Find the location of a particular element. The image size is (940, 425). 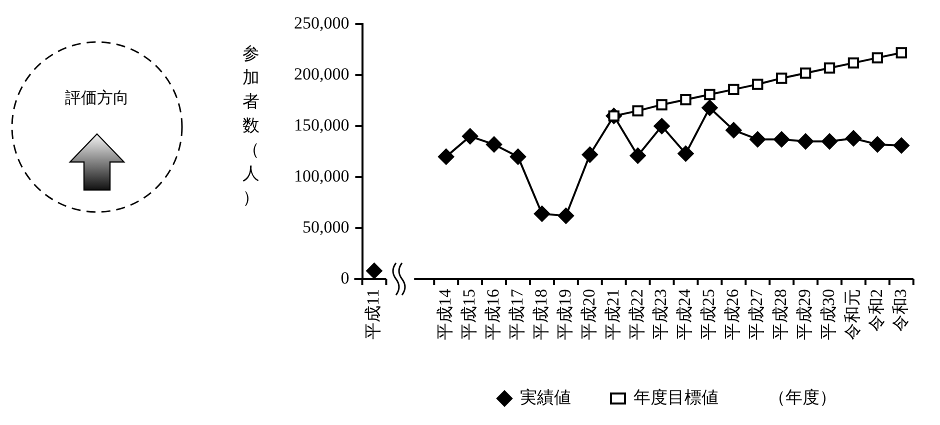

x-tick-label: 平成25 is located at coordinates (708, 314).